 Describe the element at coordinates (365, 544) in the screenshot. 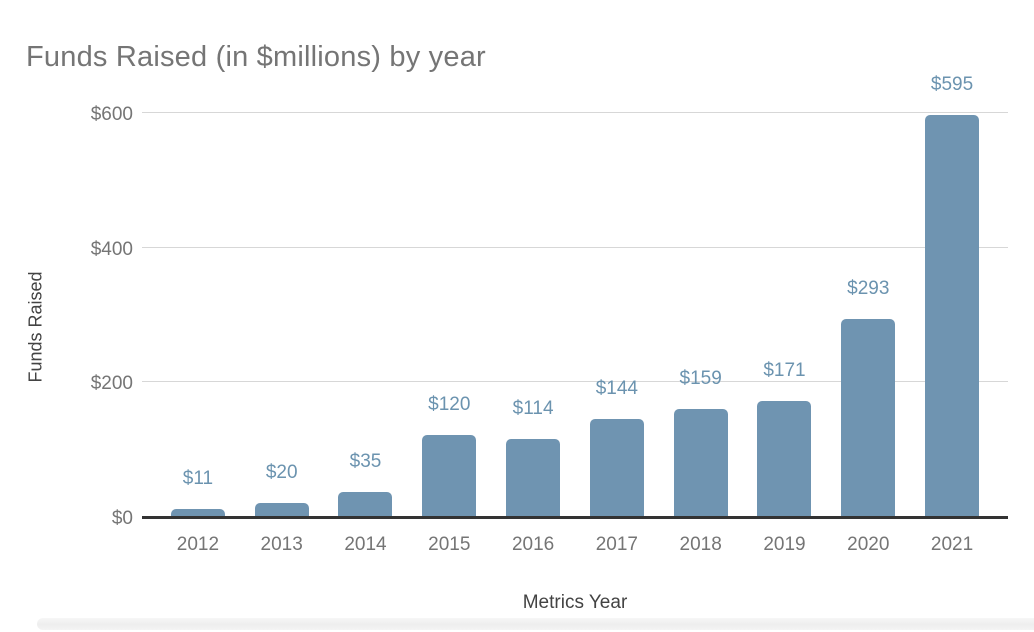

I see `x-tick-label: 2014` at that location.